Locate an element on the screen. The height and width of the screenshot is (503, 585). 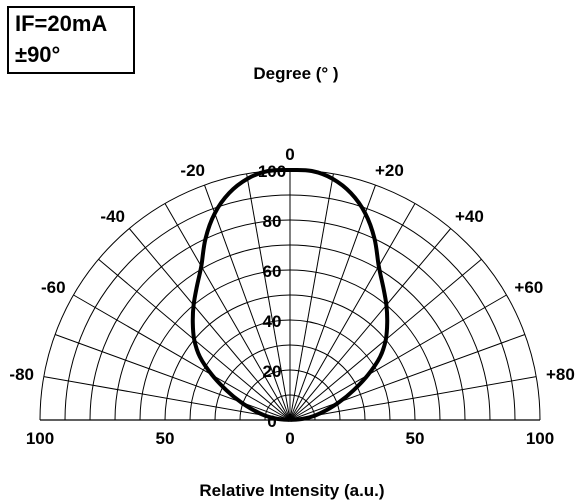
angle-tick-label: -40 is located at coordinates (112, 216).